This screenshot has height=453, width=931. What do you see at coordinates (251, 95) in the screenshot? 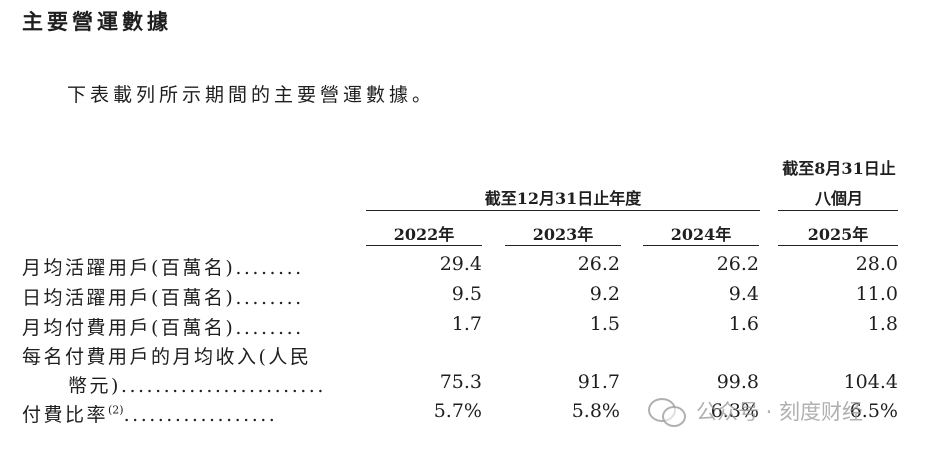
I see `intro-text: 下表載列所示期間的主要營運數據。` at bounding box center [251, 95].